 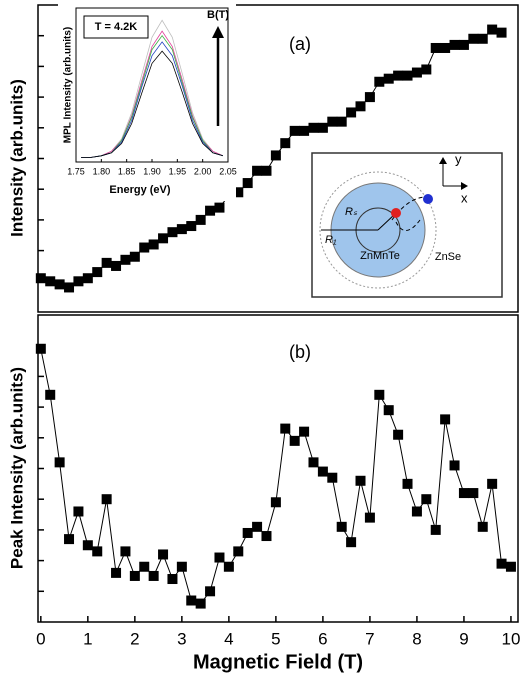 What do you see at coordinates (181, 638) in the screenshot?
I see `x-tick-label: 3` at bounding box center [181, 638].